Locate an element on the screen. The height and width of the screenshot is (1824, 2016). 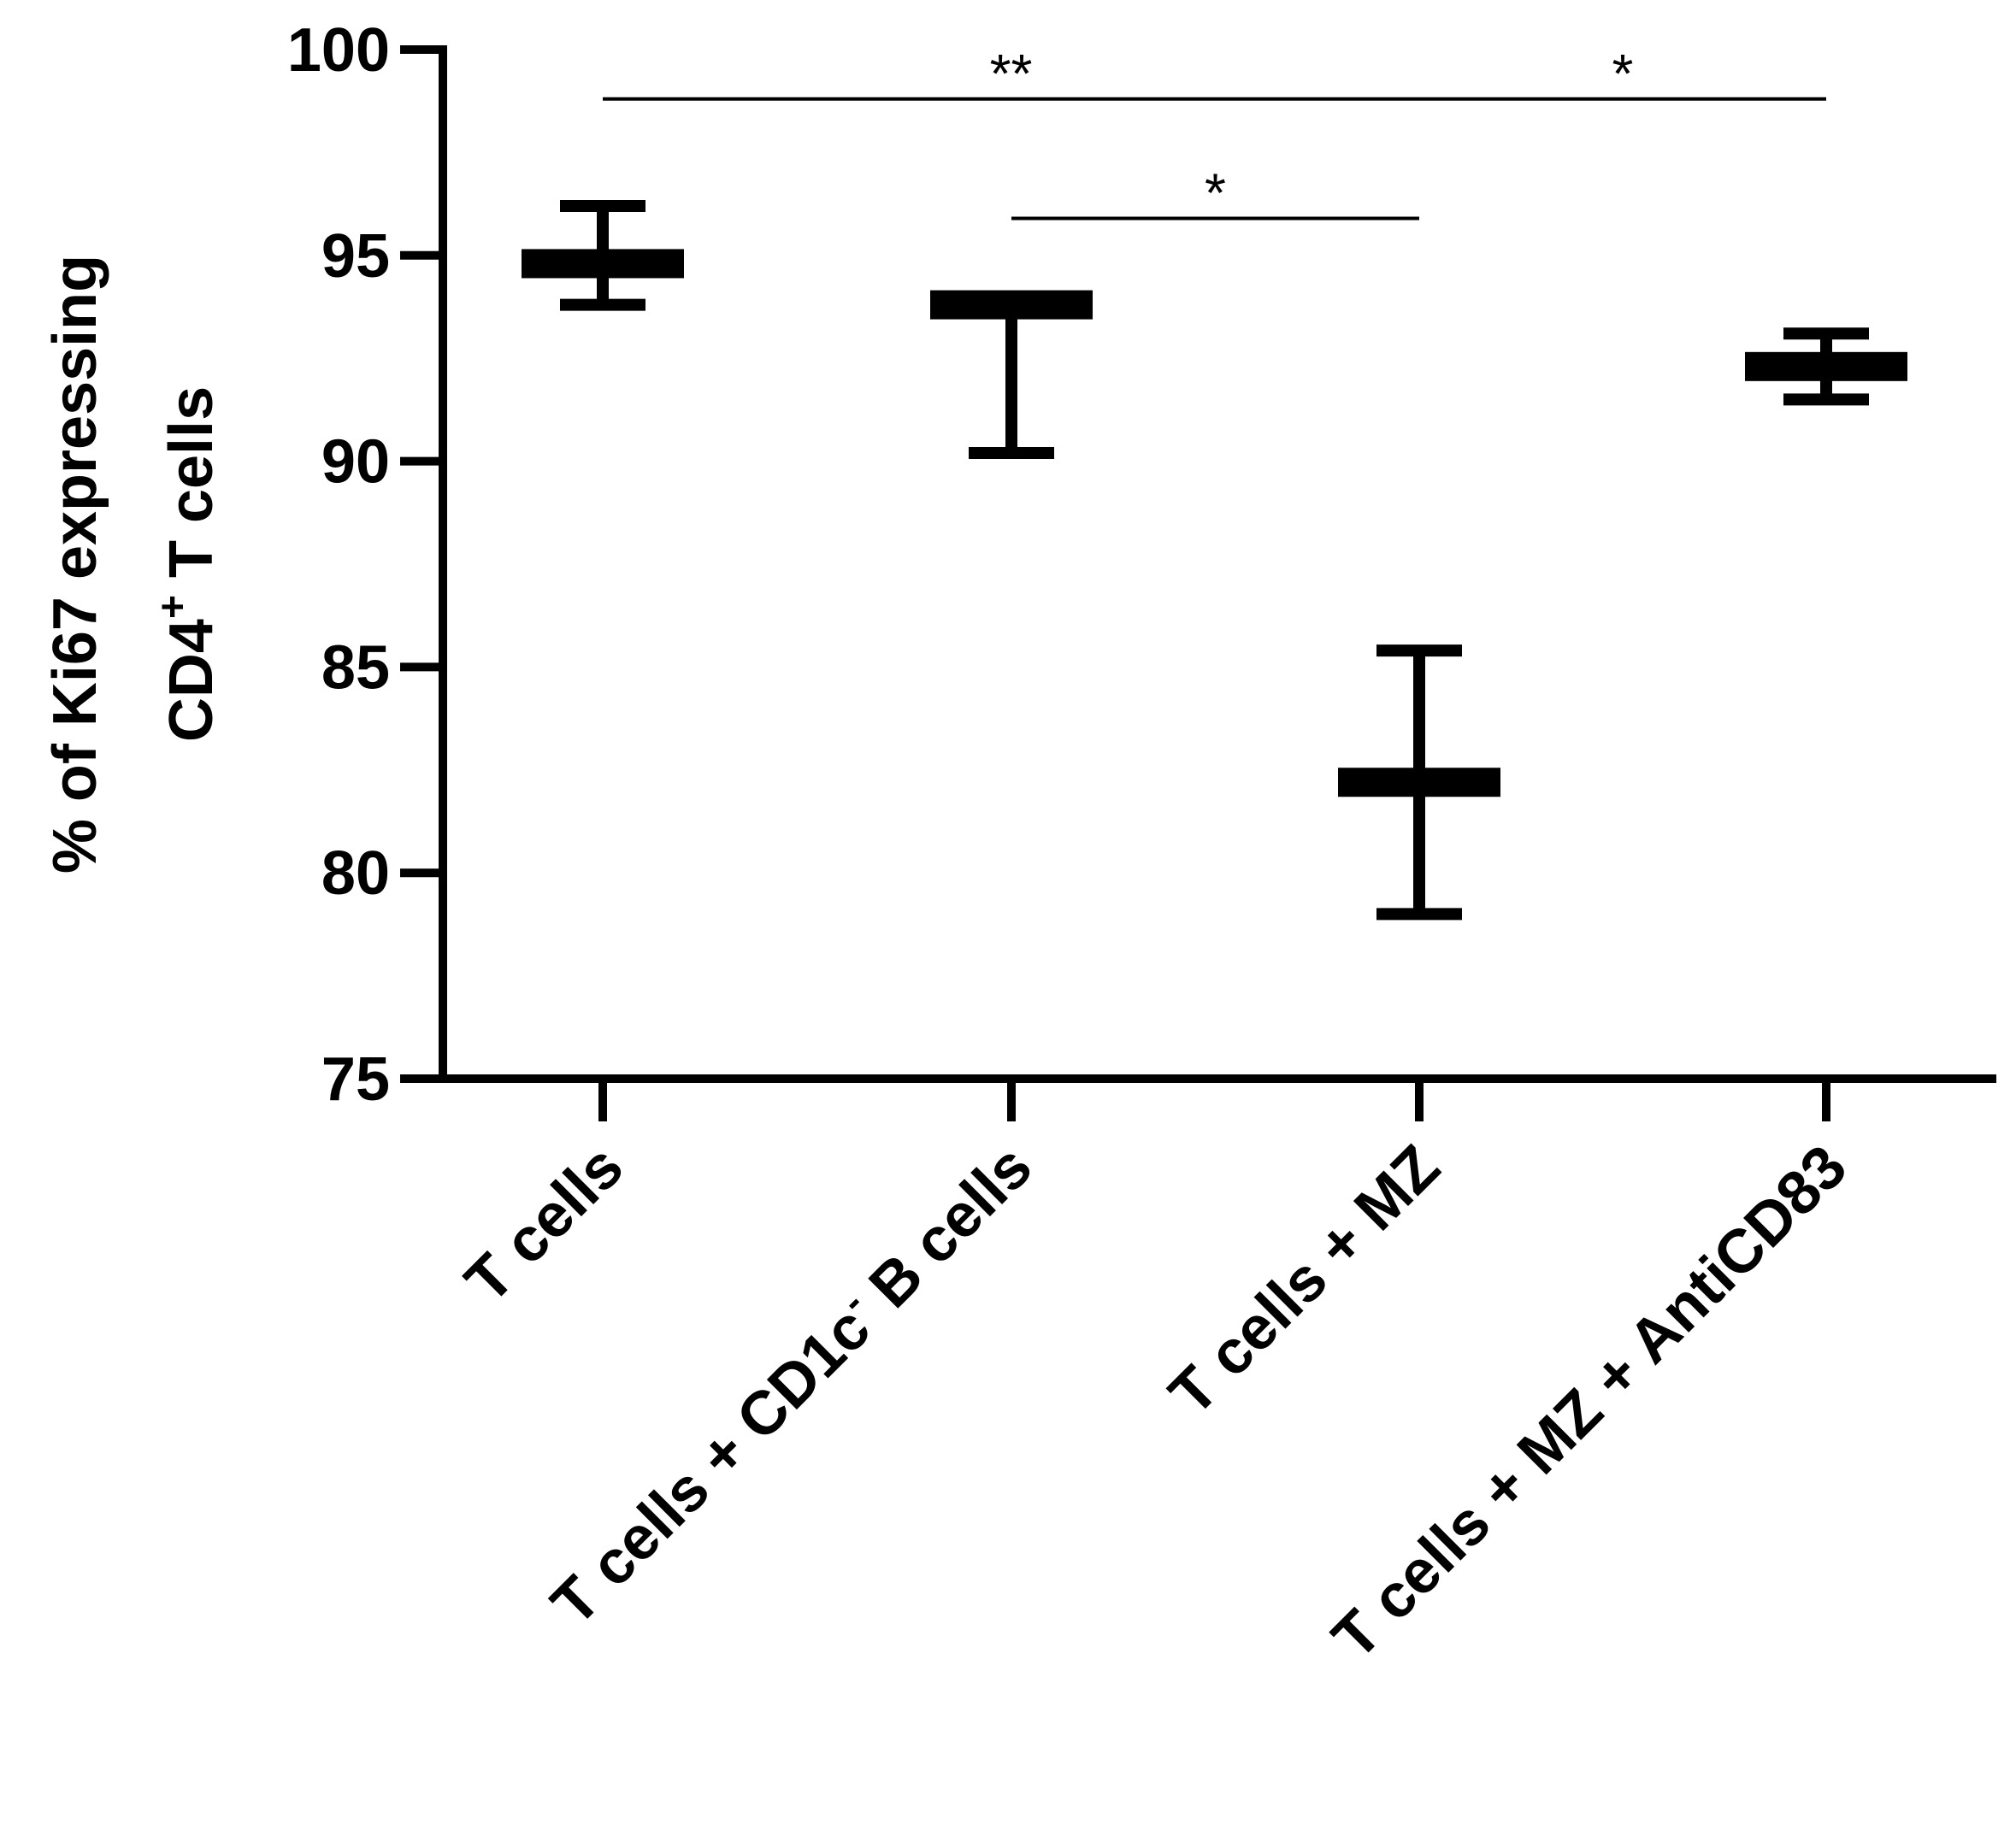
y-tick-label: 95 is located at coordinates (355, 256).